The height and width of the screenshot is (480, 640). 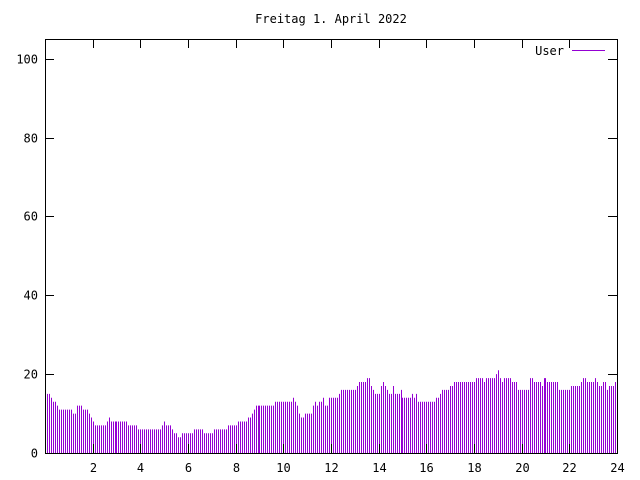 What do you see at coordinates (236, 468) in the screenshot?
I see `x-tick-label: 8` at bounding box center [236, 468].